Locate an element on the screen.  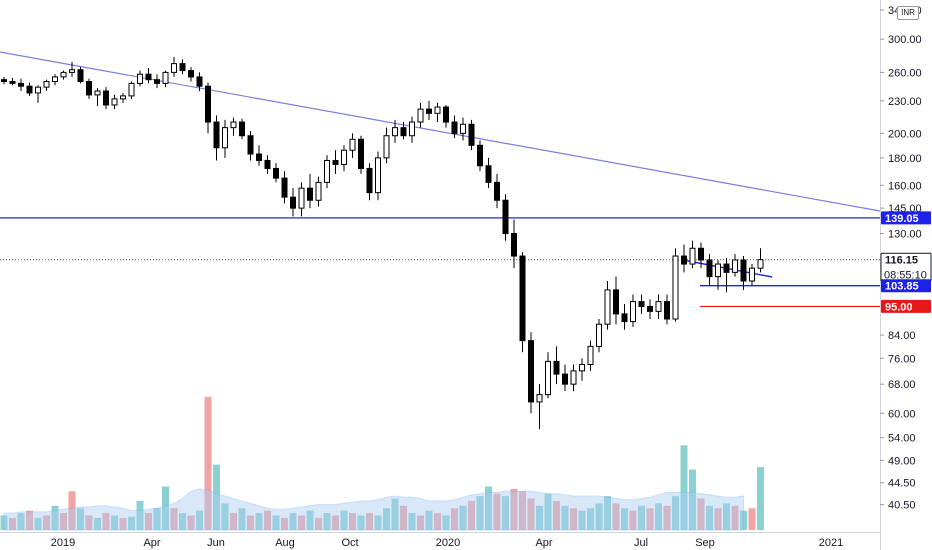
x-tick-label: 2020 is located at coordinates (448, 543).